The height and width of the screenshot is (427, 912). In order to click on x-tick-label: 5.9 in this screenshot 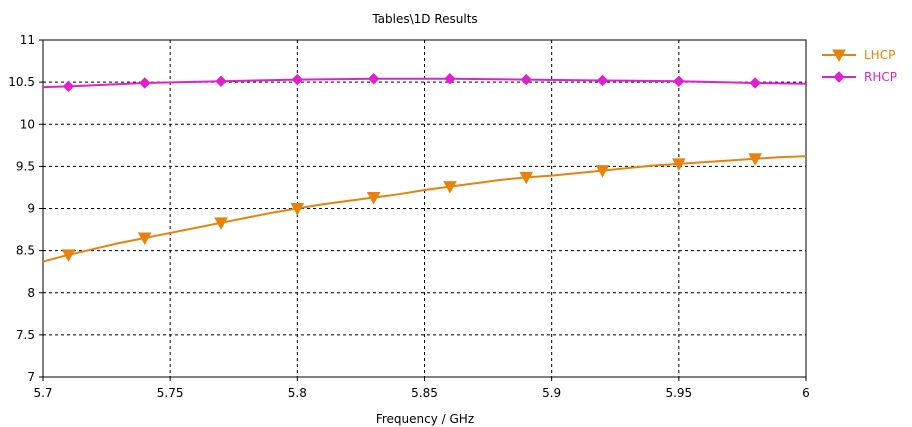, I will do `click(551, 393)`.